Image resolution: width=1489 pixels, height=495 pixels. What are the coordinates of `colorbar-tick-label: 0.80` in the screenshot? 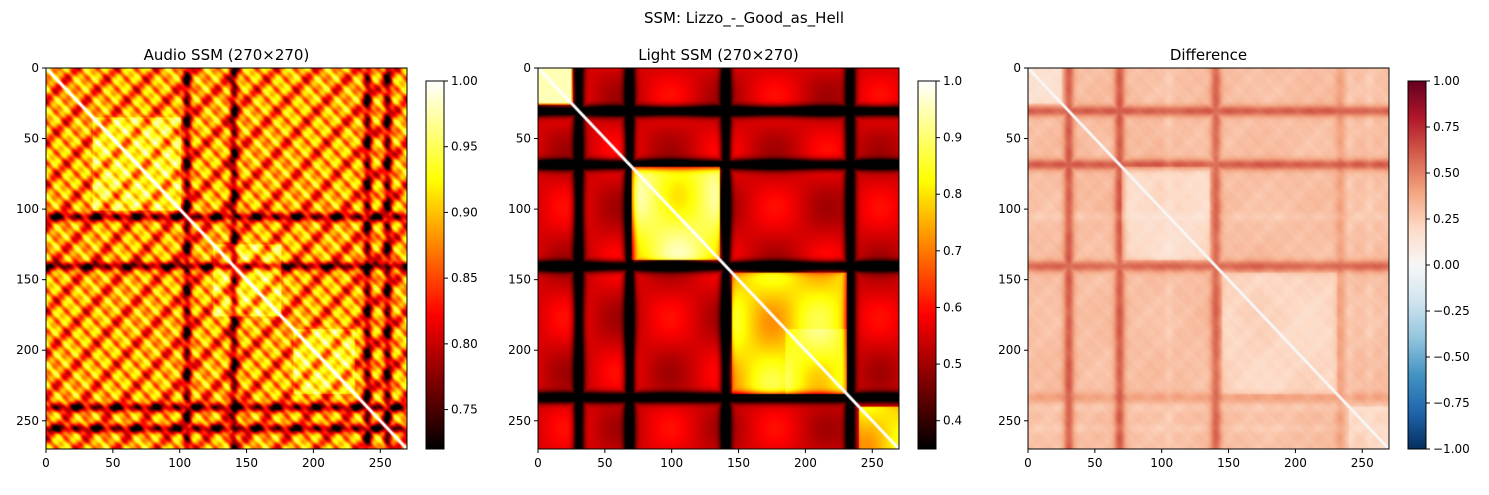 It's located at (464, 344).